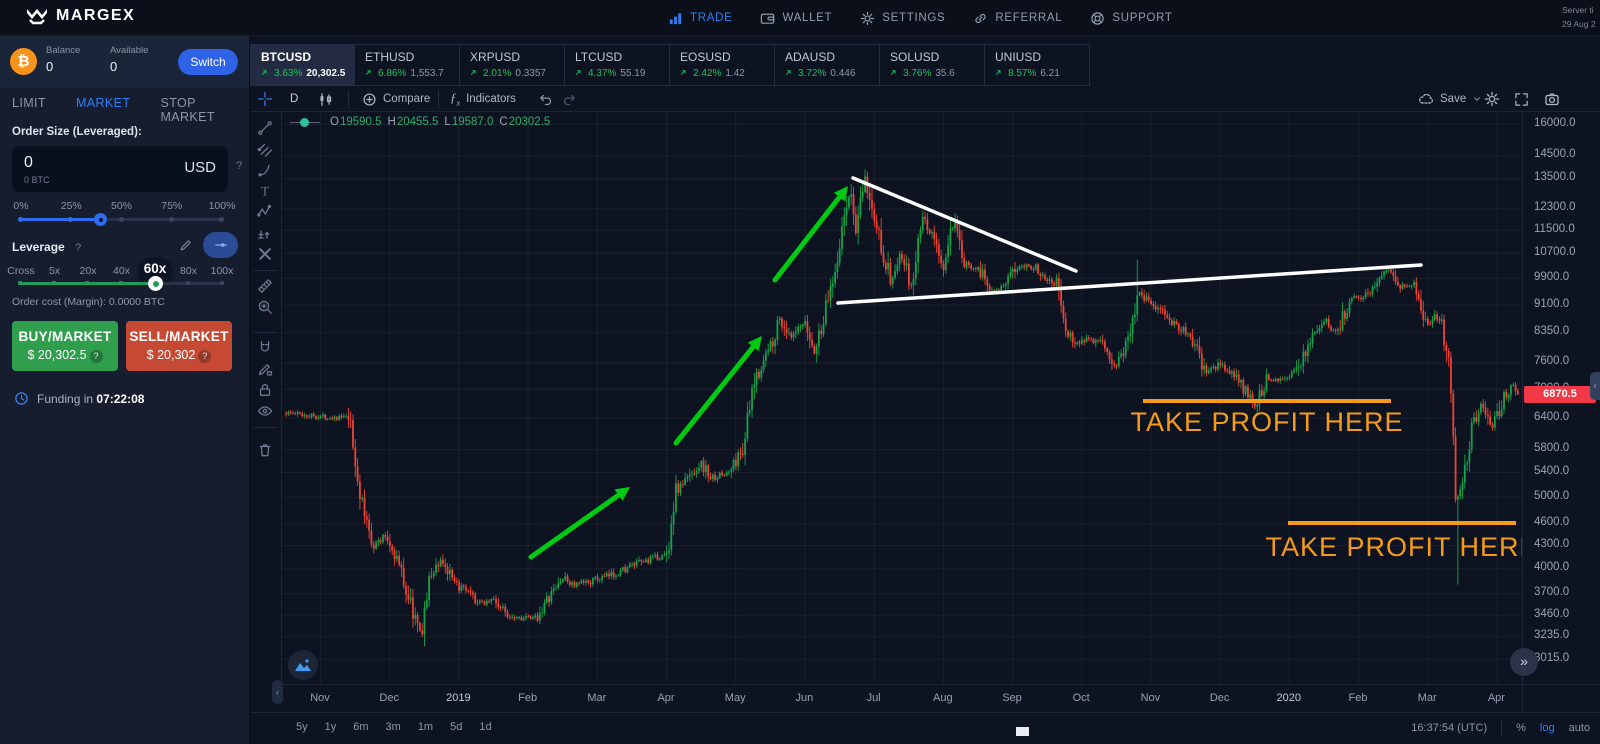  What do you see at coordinates (266, 171) in the screenshot?
I see `brush-tool-icon` at bounding box center [266, 171].